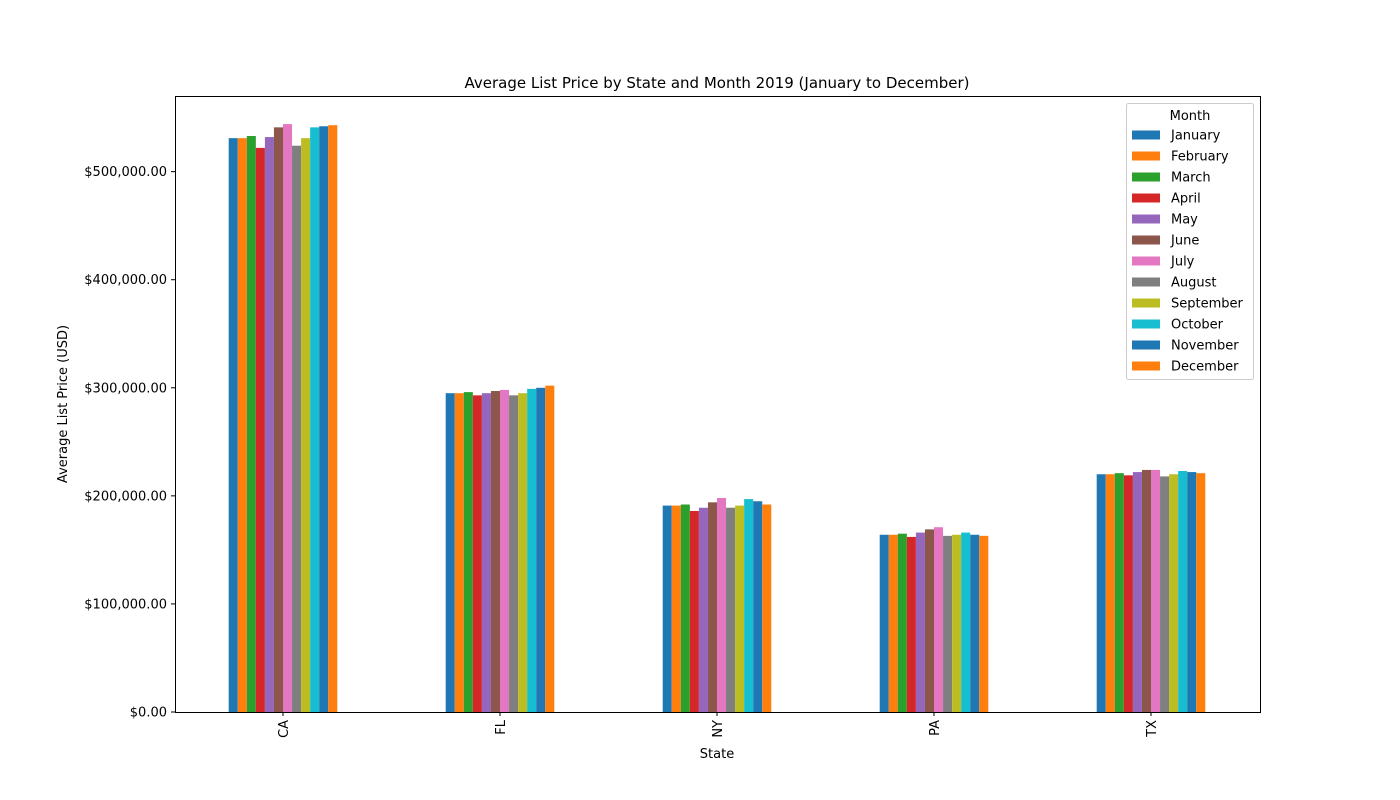  Describe the element at coordinates (1205, 367) in the screenshot. I see `legend-label: December` at that location.